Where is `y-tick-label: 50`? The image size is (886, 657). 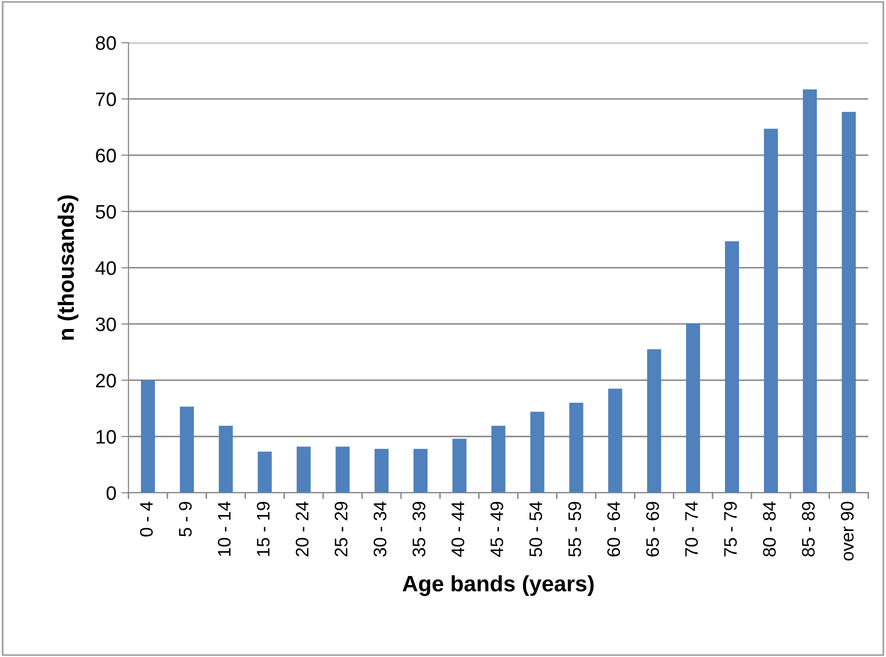
y-tick-label: 50 is located at coordinates (106, 211).